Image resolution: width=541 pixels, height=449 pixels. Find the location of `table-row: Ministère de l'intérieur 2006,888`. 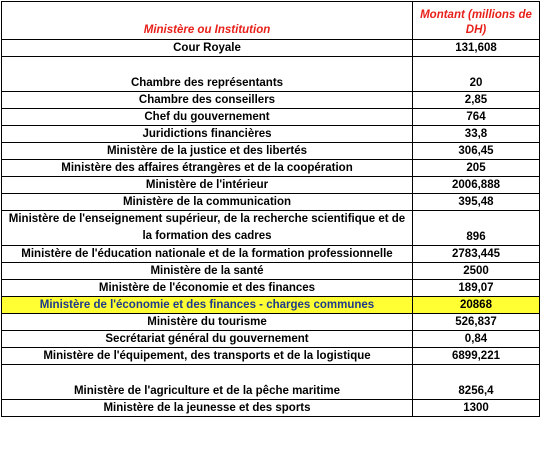

table-row: Ministère de l'intérieur 2006,888 is located at coordinates (270, 185).